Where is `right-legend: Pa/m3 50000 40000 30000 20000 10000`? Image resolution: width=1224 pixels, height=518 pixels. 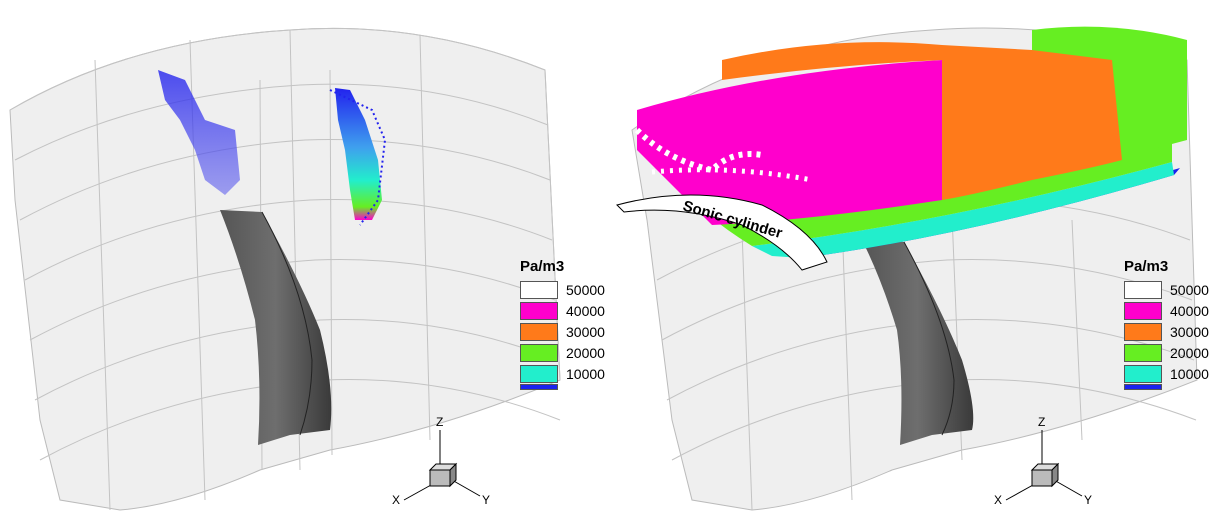
right-legend: Pa/m3 50000 40000 30000 20000 10000 is located at coordinates (1166, 324).